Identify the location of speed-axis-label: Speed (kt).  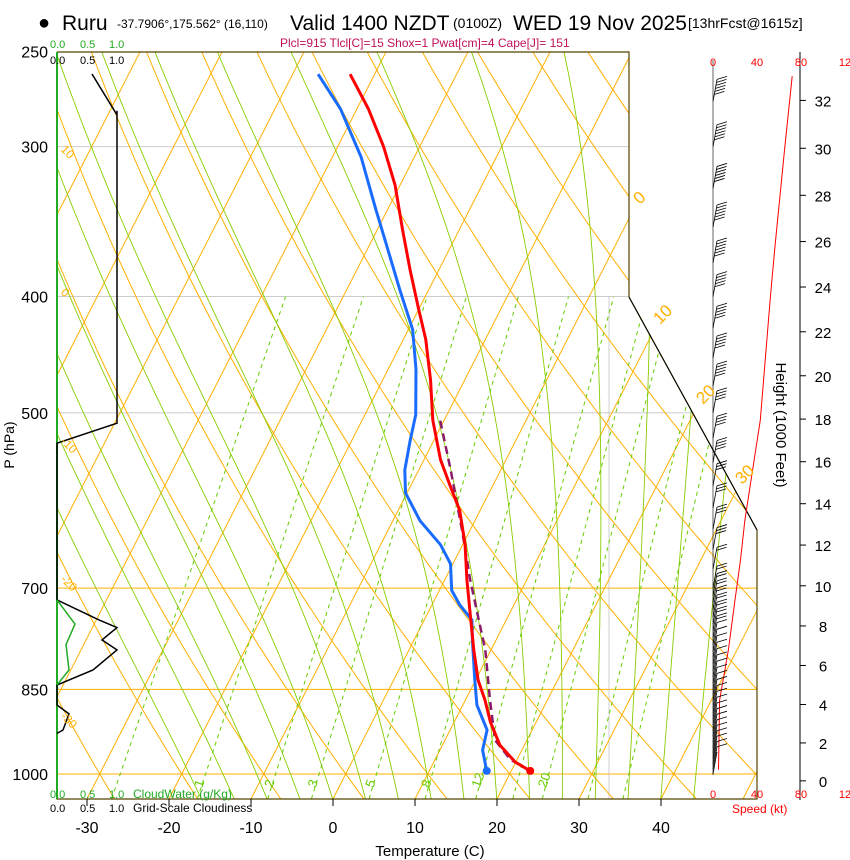
(759, 809).